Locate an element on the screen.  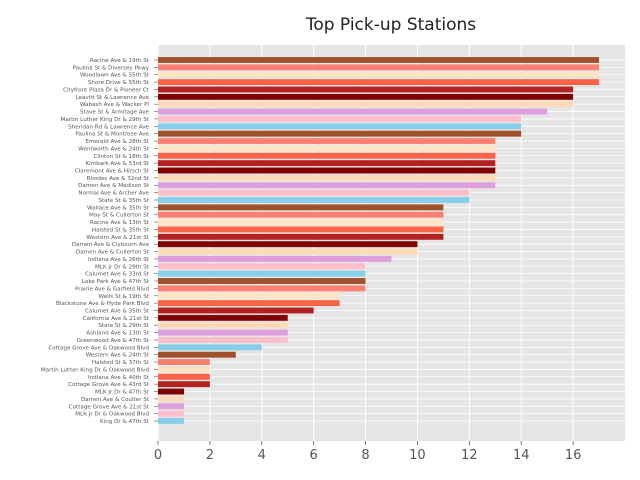
x-tick-label: 14 is located at coordinates (521, 455).